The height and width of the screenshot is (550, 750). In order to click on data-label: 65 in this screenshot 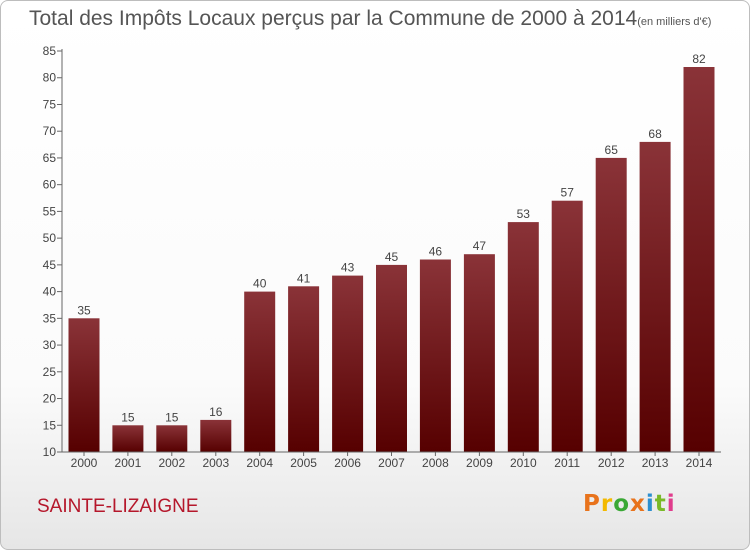, I will do `click(612, 150)`.